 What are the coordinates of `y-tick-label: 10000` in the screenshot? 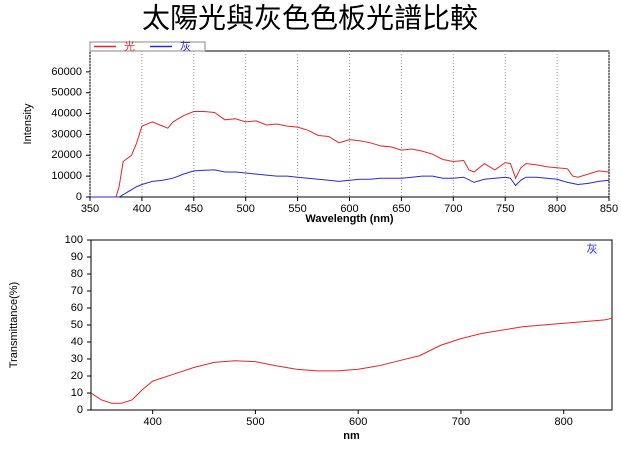 It's located at (66, 176).